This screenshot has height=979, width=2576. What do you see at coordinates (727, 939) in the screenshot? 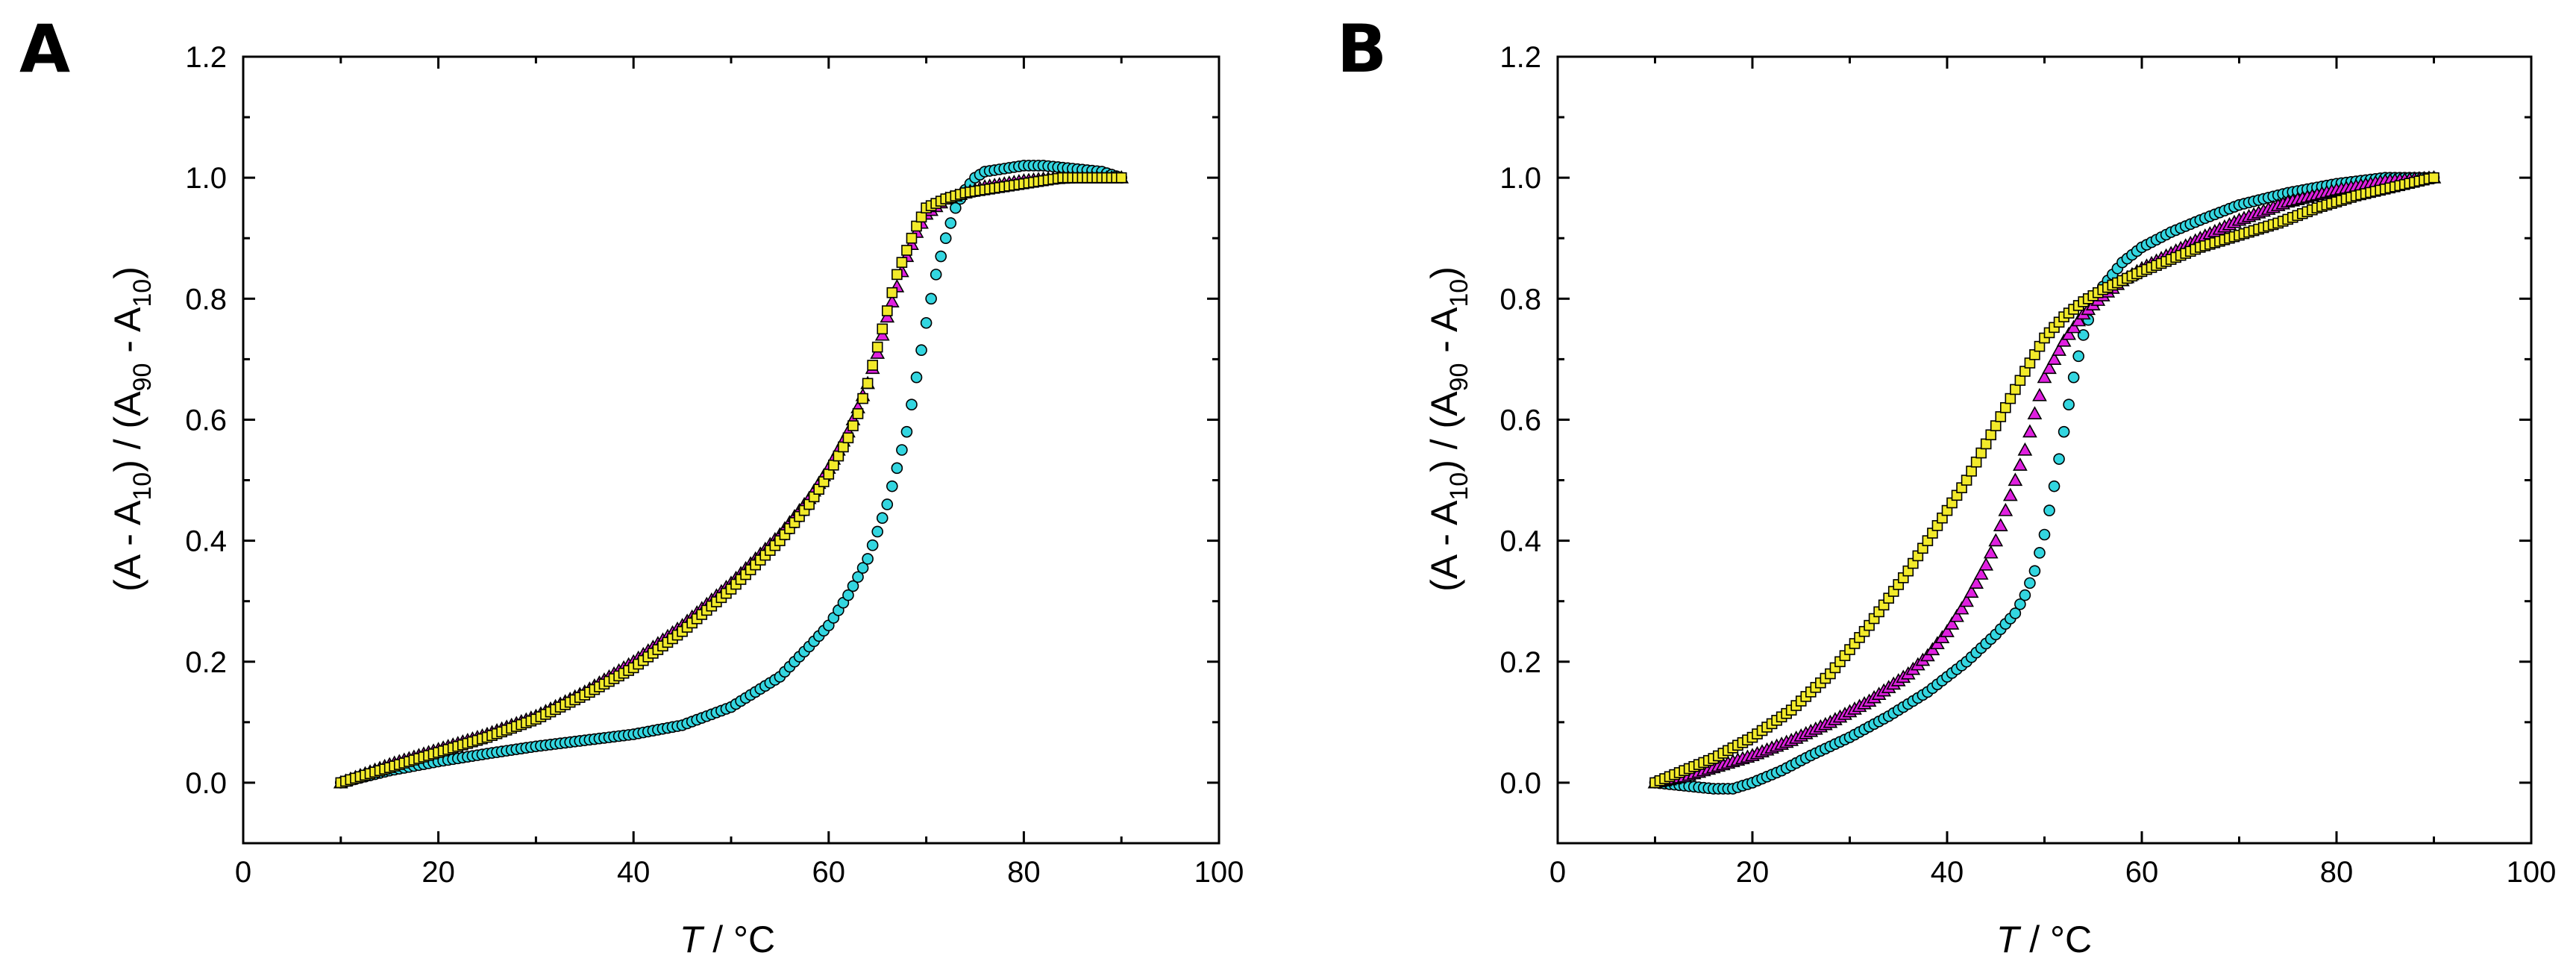
I see `x-axis-label-a: T / °C` at bounding box center [727, 939].